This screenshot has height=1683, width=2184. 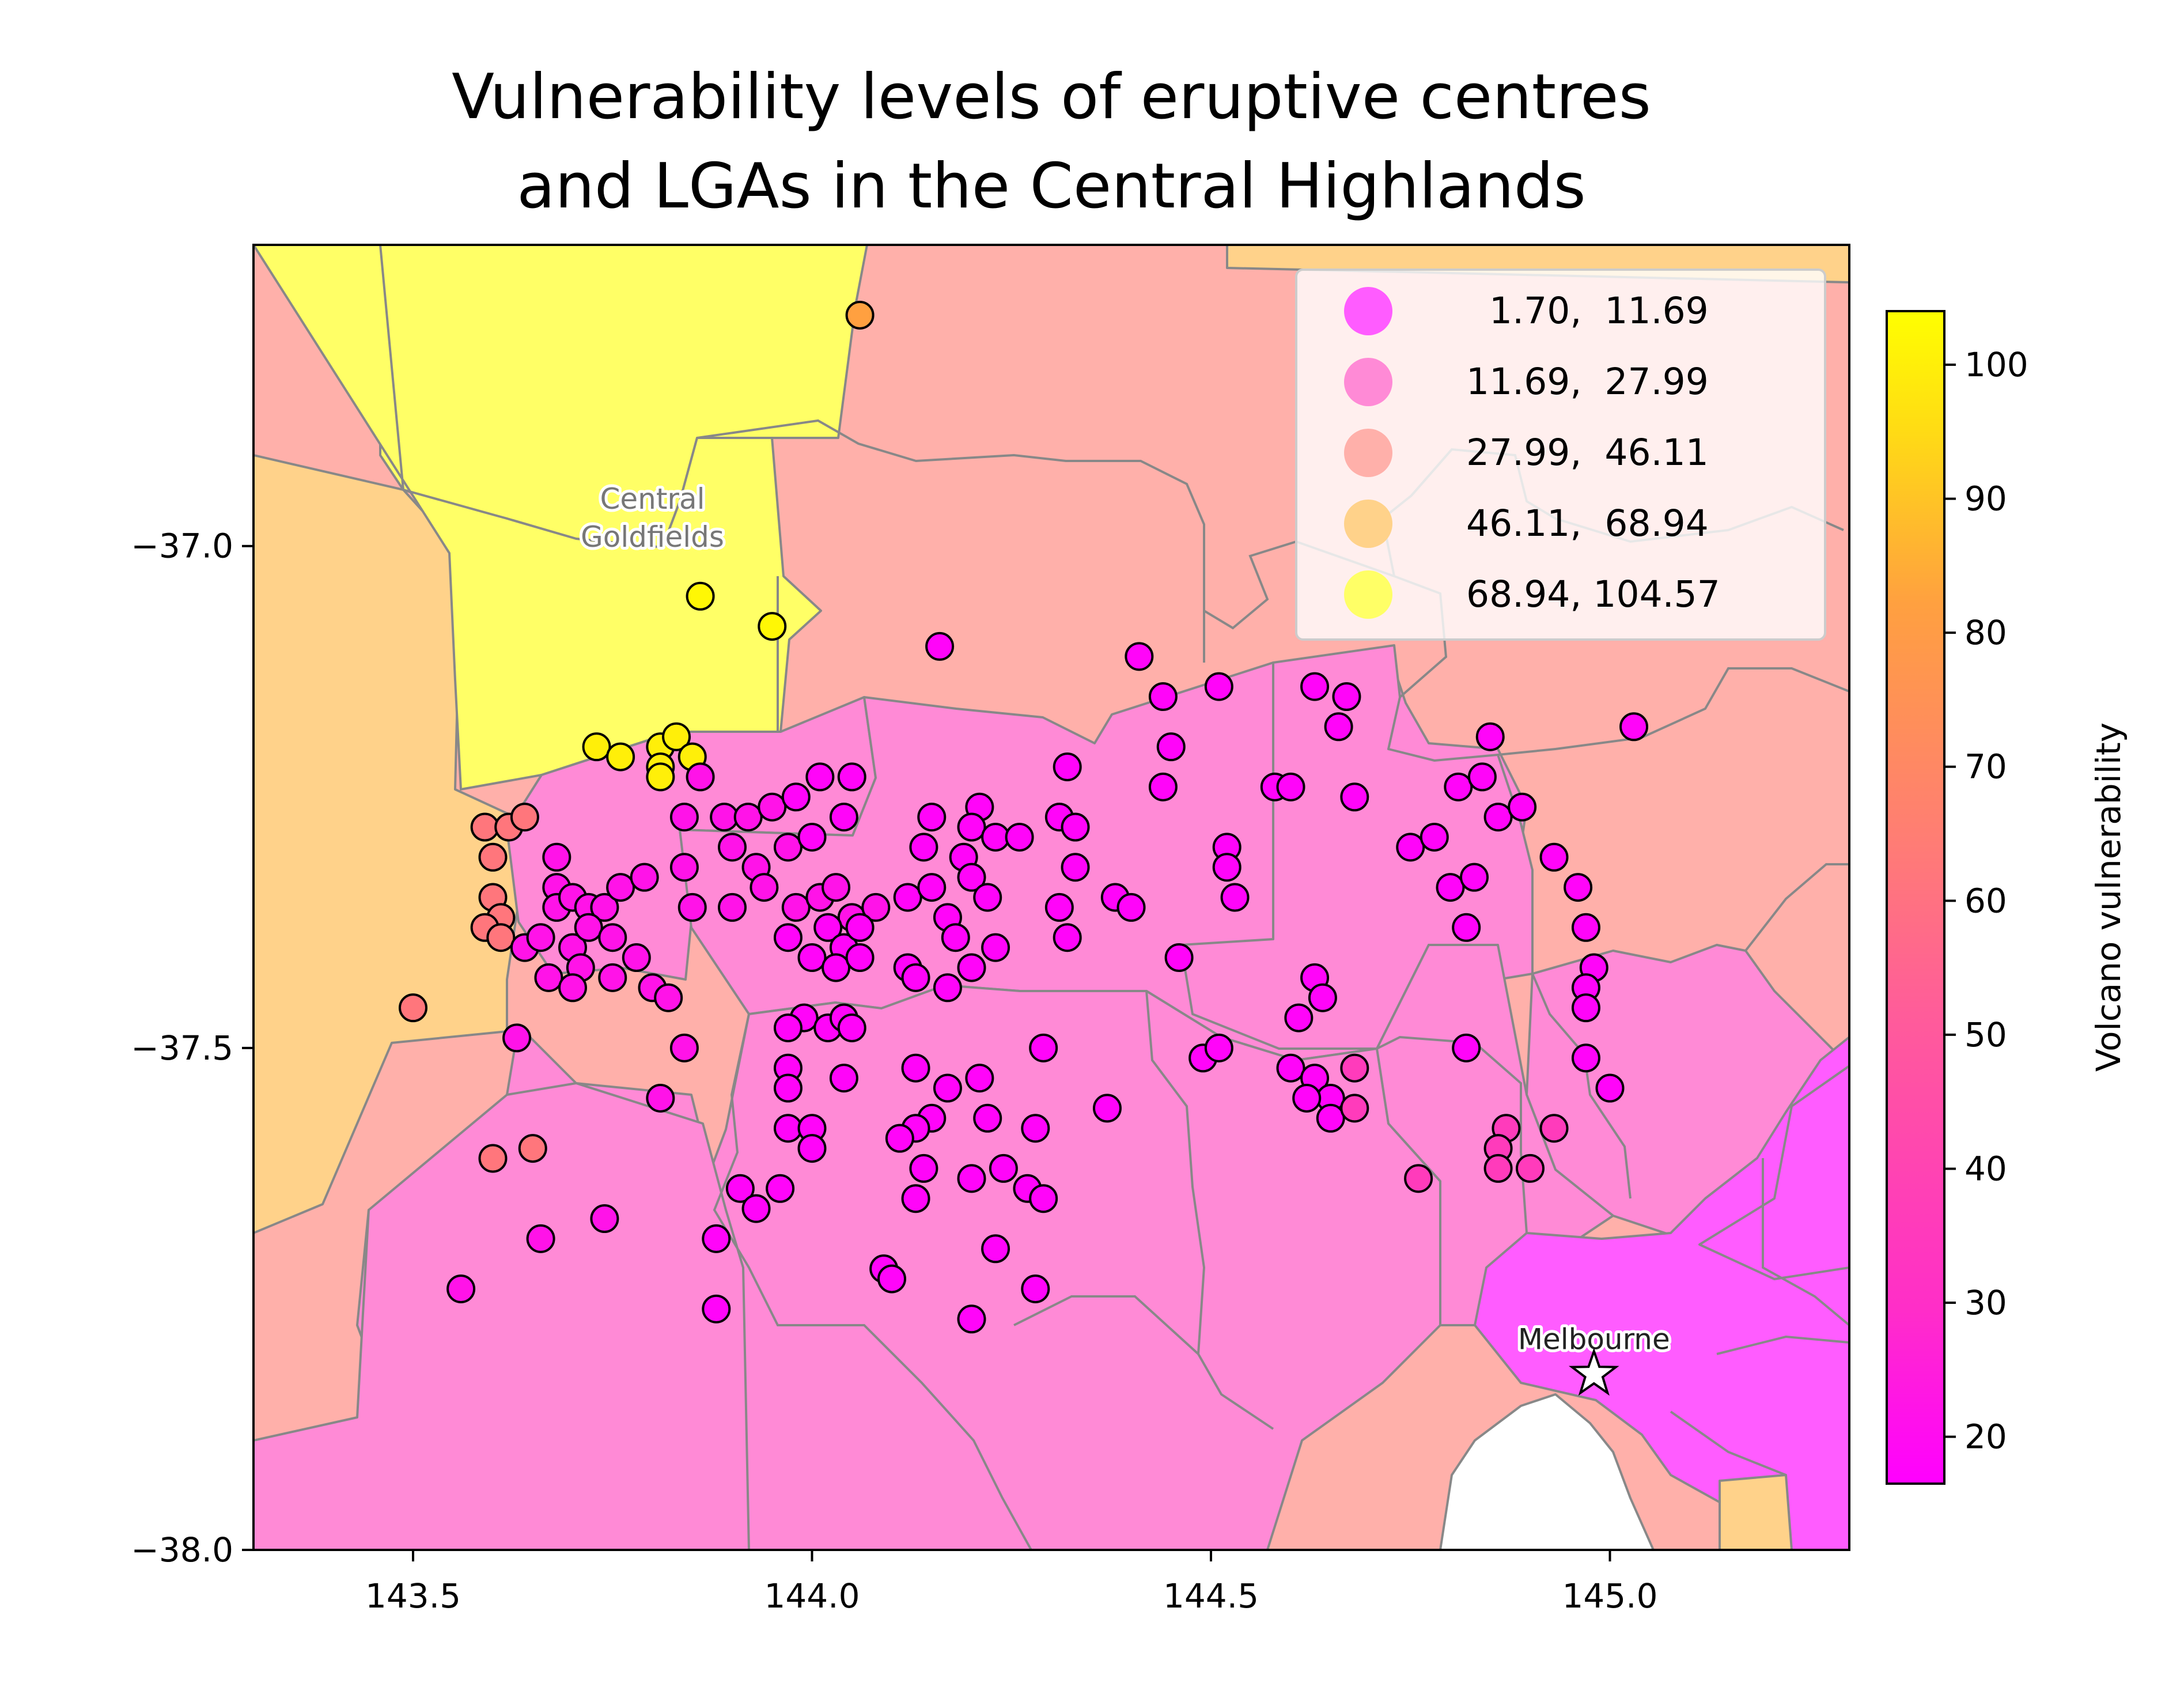 I want to click on lga-label-melbourne: Melbourne, so click(x=1594, y=1339).